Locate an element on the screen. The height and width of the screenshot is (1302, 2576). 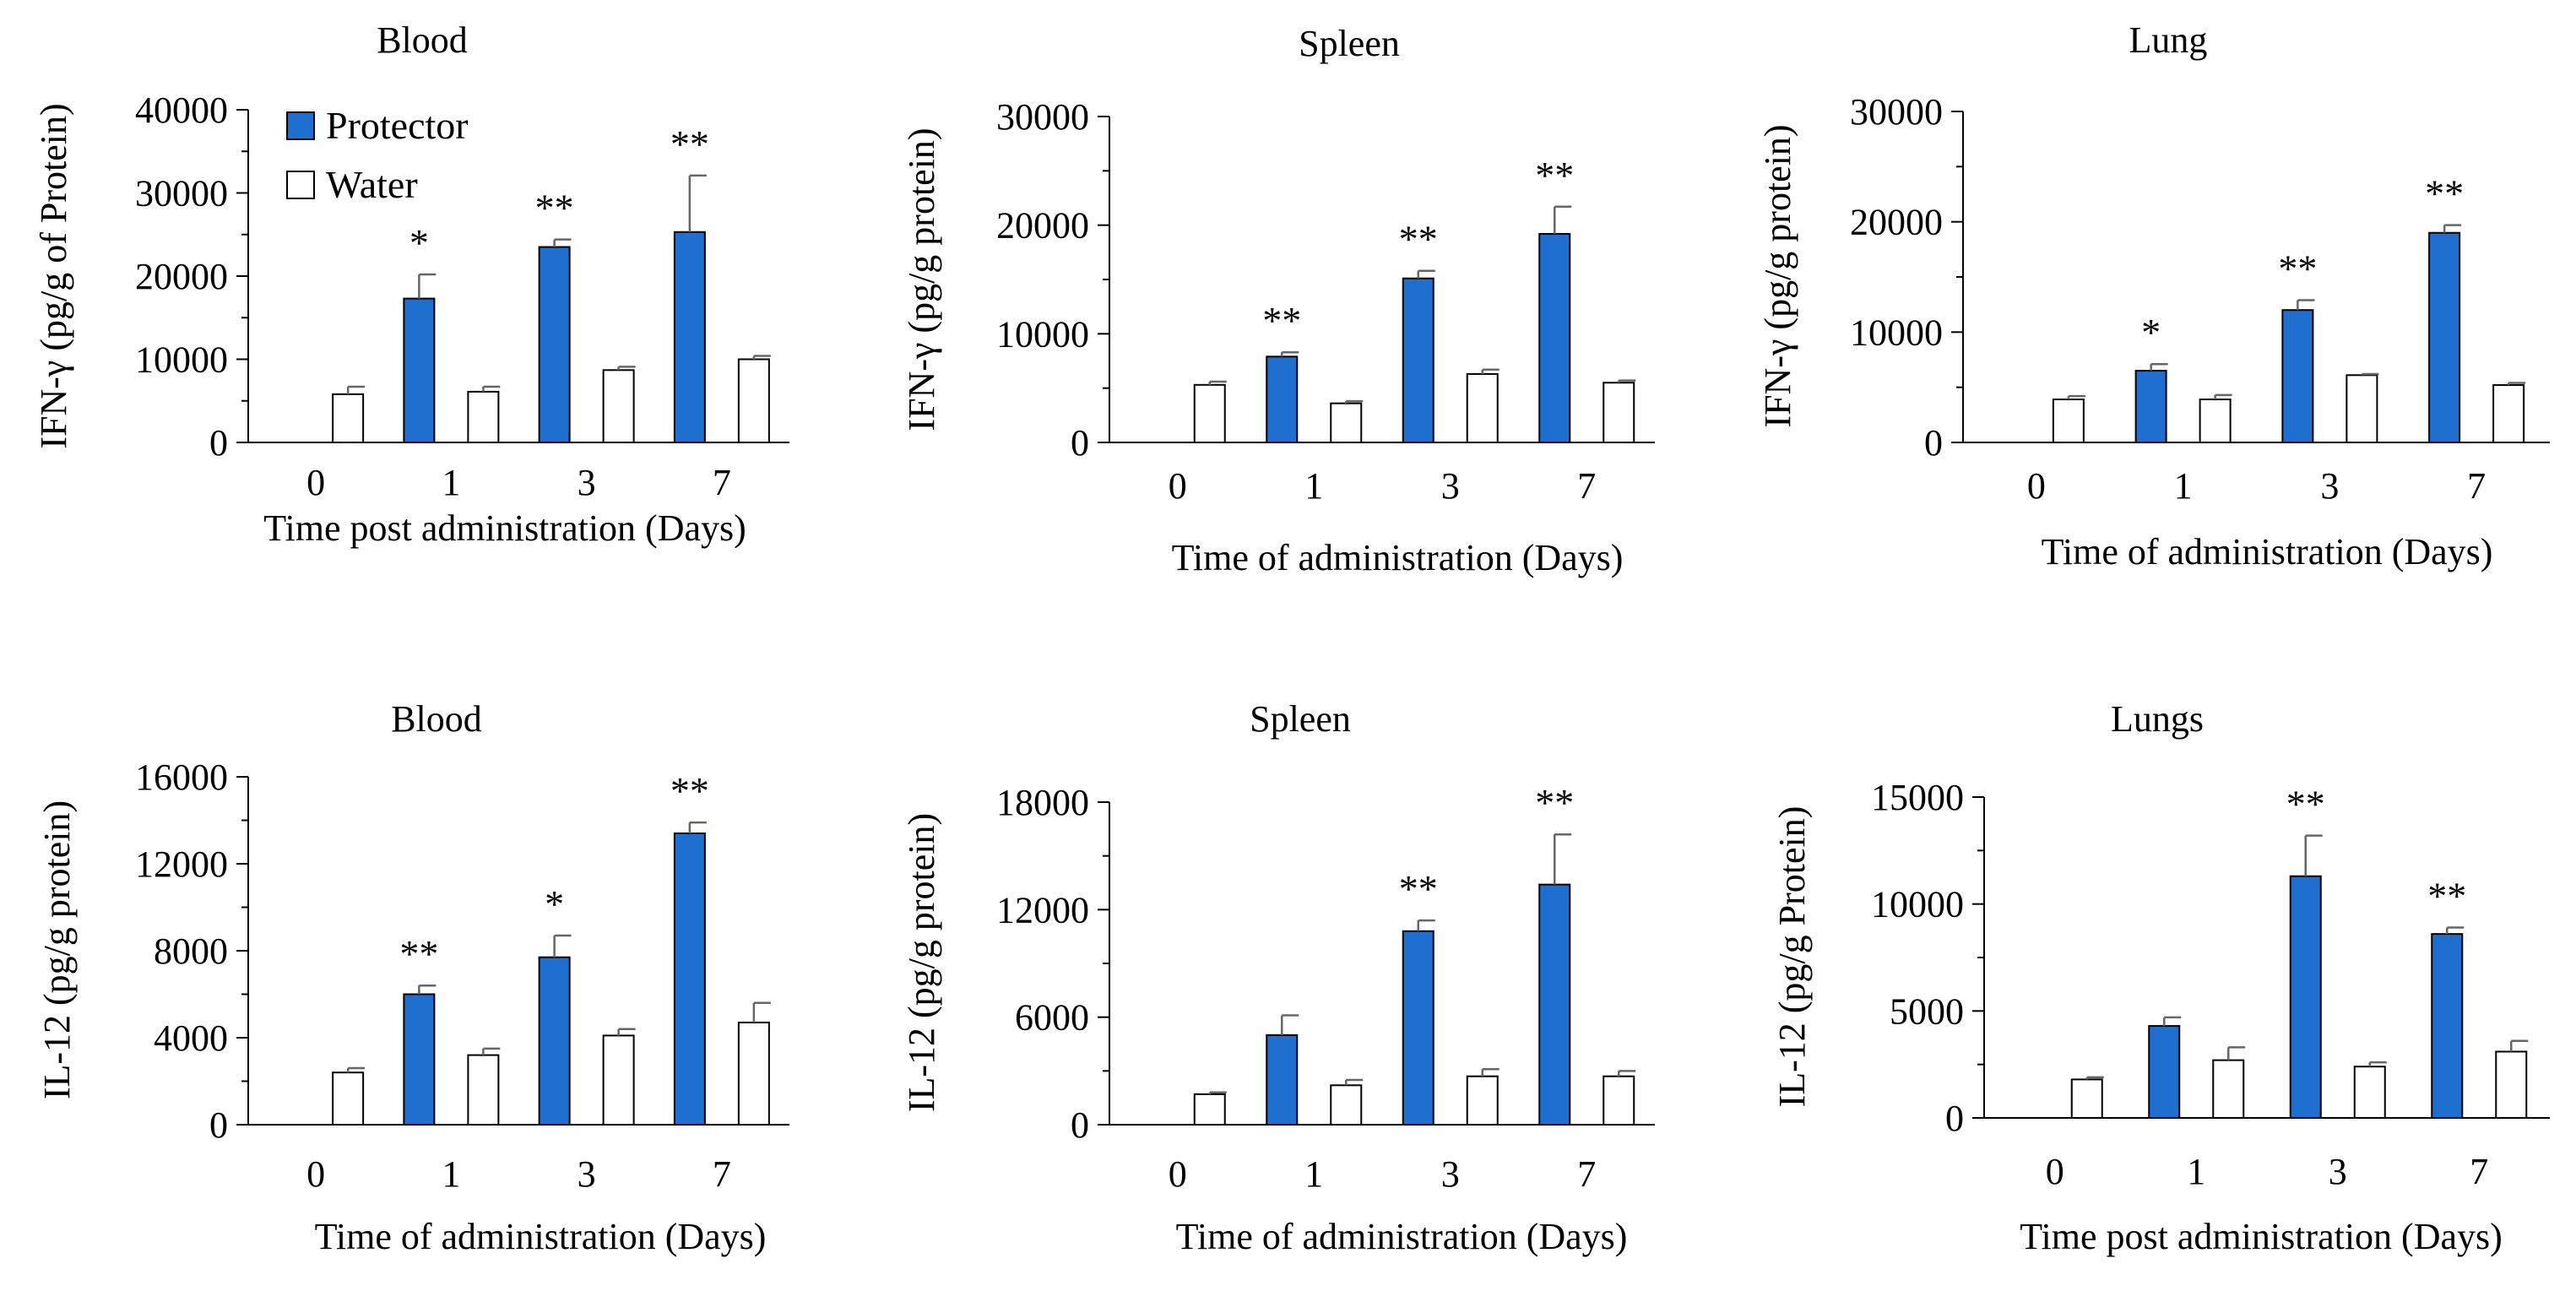
y-tick-label: 12000 is located at coordinates (182, 865).